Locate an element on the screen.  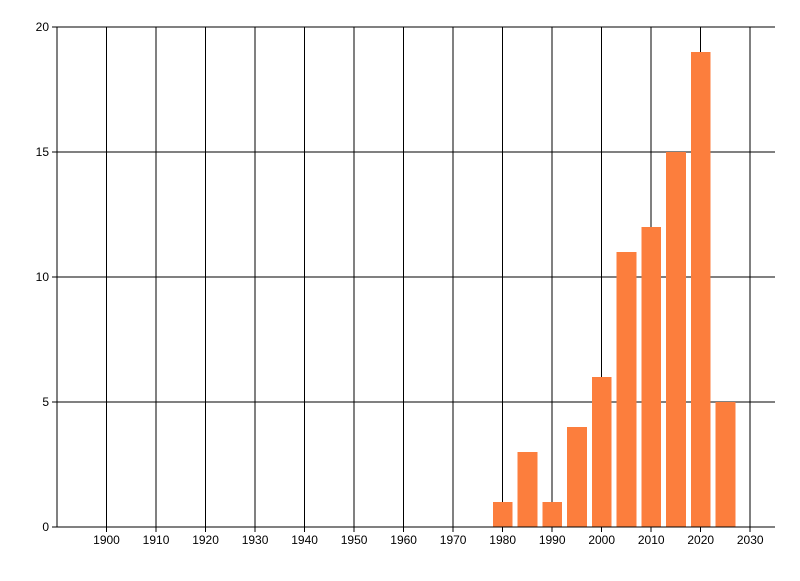
y-tick-label: 0 is located at coordinates (45, 527).